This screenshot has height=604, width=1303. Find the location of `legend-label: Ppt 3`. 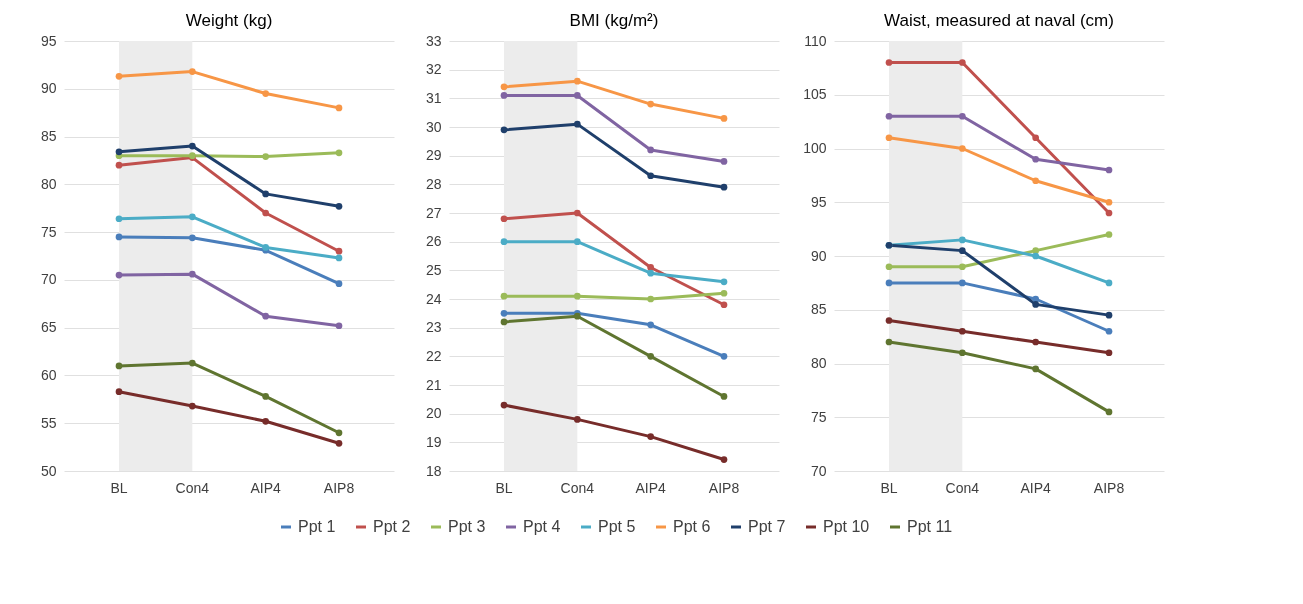

legend-label: Ppt 3 is located at coordinates (467, 526).